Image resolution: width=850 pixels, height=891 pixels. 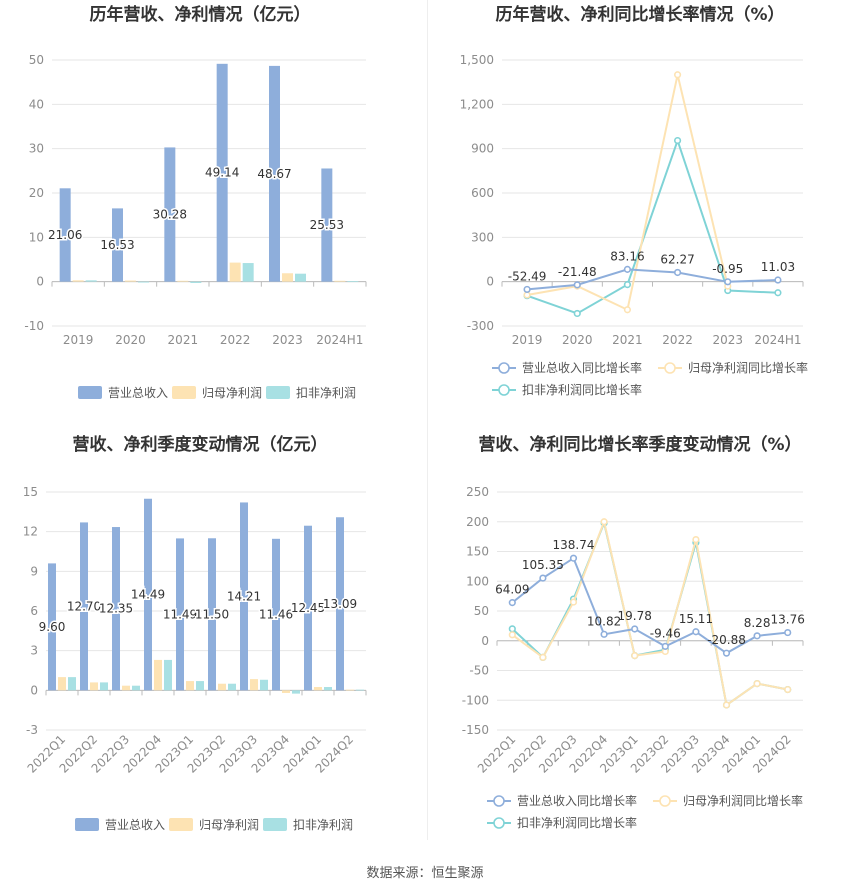 What do you see at coordinates (477, 581) in the screenshot?
I see `y-tick-label: 100` at bounding box center [477, 581].